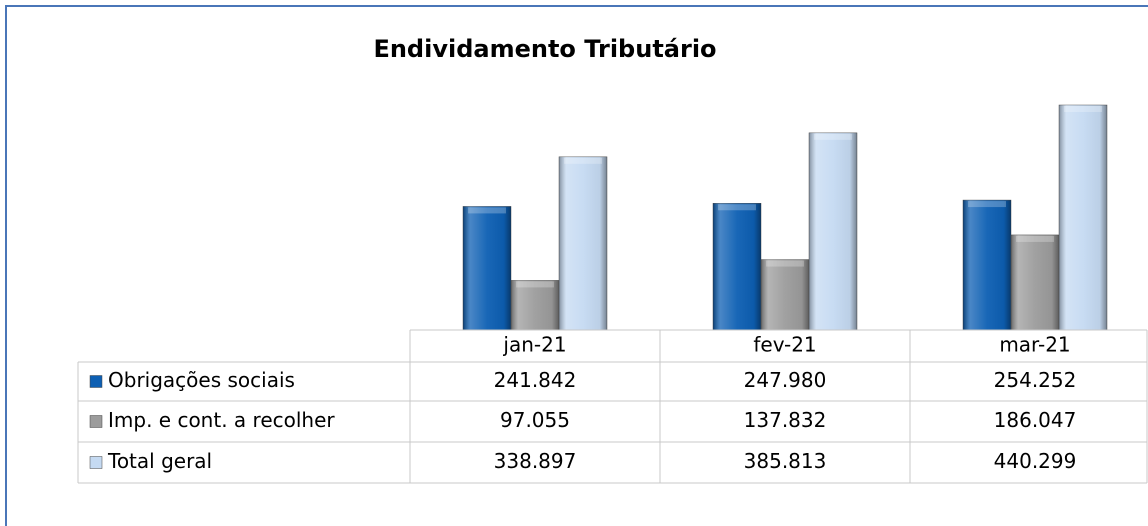 The image size is (1148, 526). Describe the element at coordinates (1034, 345) in the screenshot. I see `x-tick-label: mar-21` at that location.